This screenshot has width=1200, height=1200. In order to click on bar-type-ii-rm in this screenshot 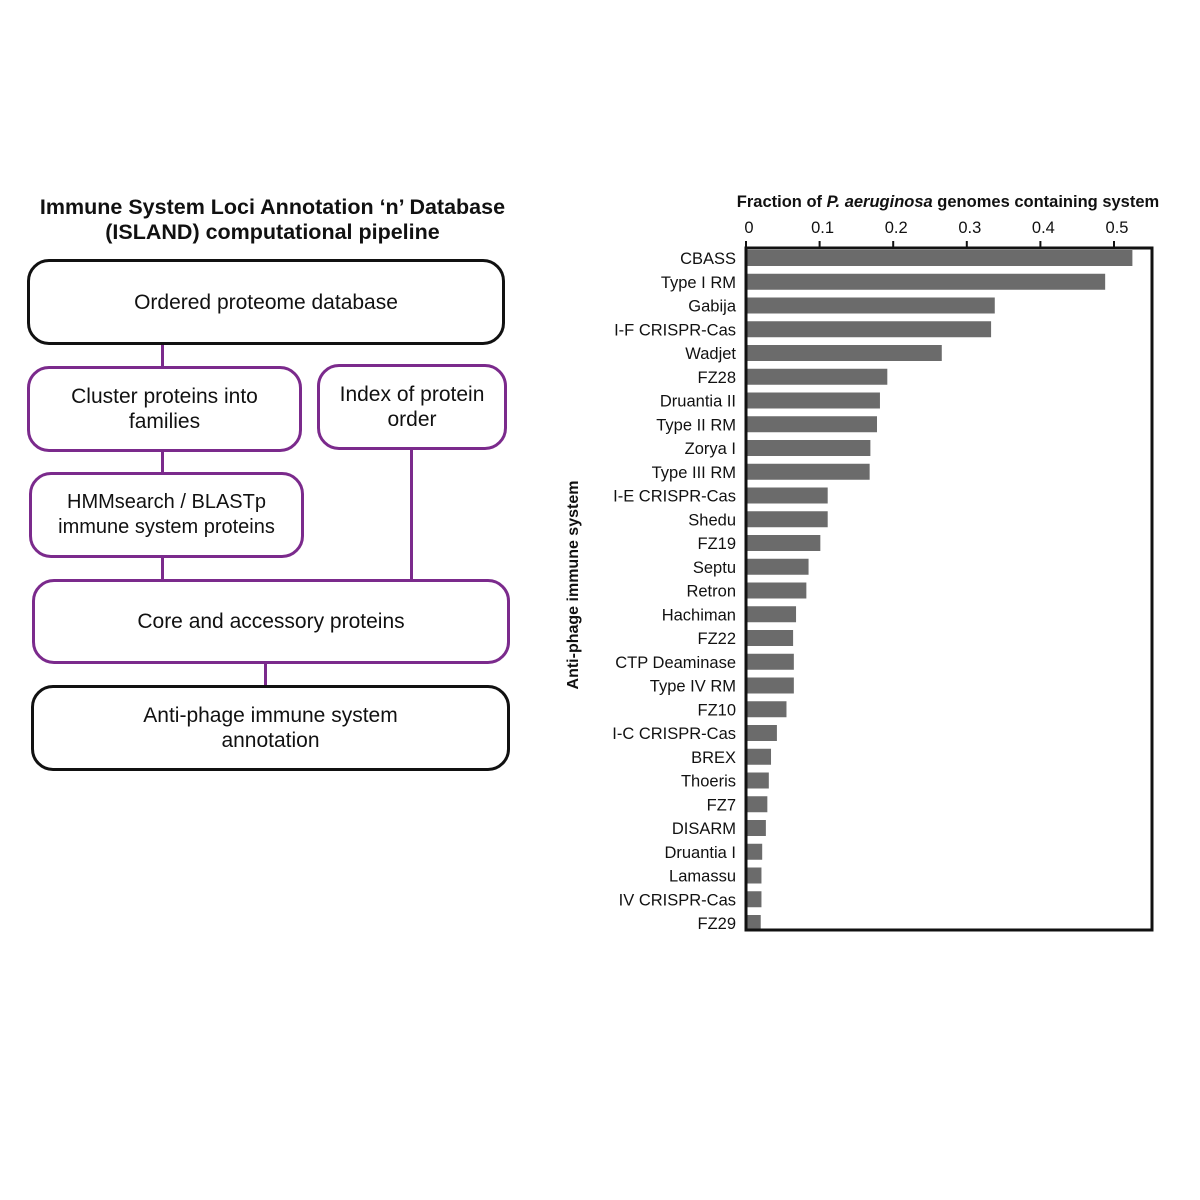, I will do `click(812, 424)`.